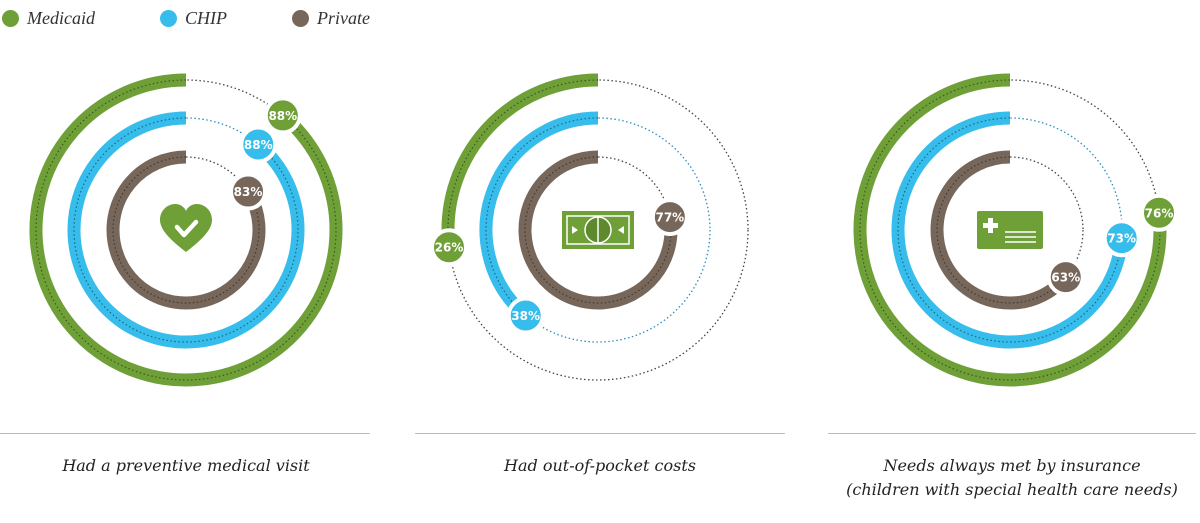  What do you see at coordinates (1012, 465) in the screenshot?
I see `caption-line: Needs always met by insurance` at bounding box center [1012, 465].